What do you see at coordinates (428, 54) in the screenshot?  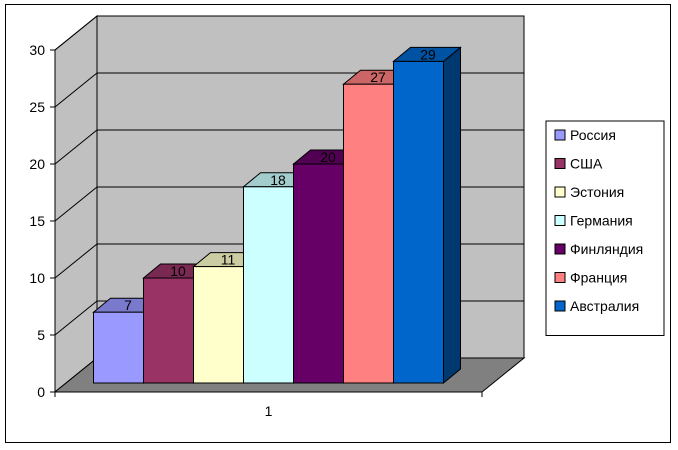 I see `data-label: 29` at bounding box center [428, 54].